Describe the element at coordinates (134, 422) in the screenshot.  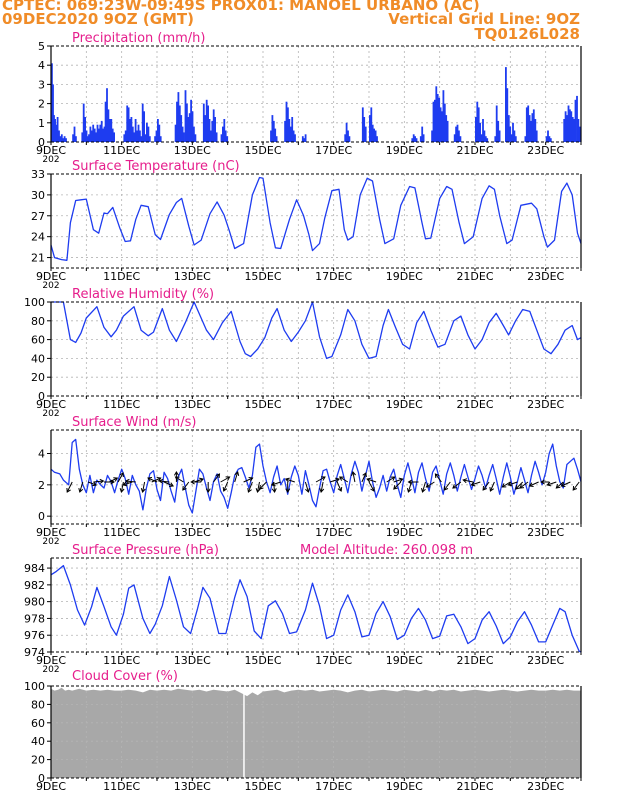
I see `panel-title: Surface Wind (m/s)` at that location.